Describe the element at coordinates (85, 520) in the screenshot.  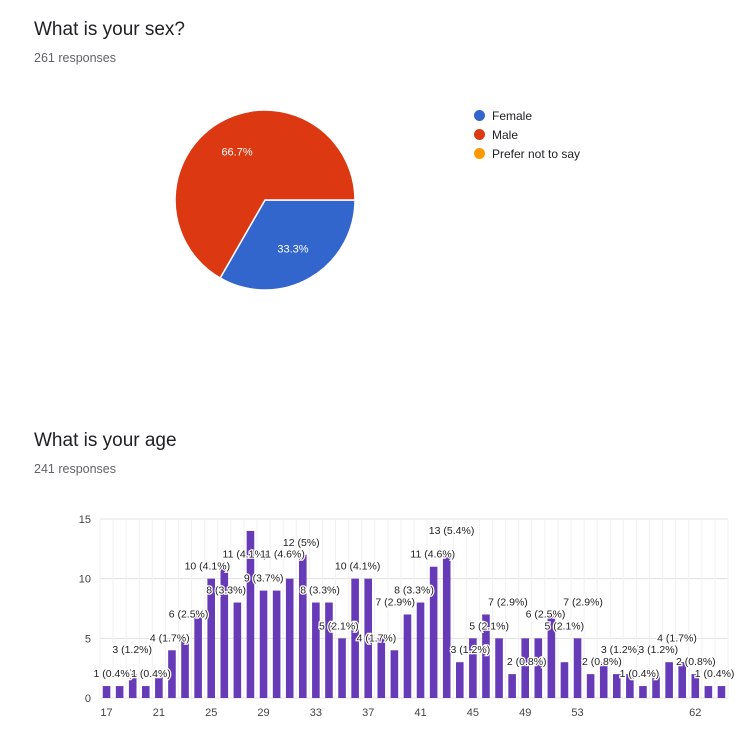
I see `y-tick-label: 15` at that location.